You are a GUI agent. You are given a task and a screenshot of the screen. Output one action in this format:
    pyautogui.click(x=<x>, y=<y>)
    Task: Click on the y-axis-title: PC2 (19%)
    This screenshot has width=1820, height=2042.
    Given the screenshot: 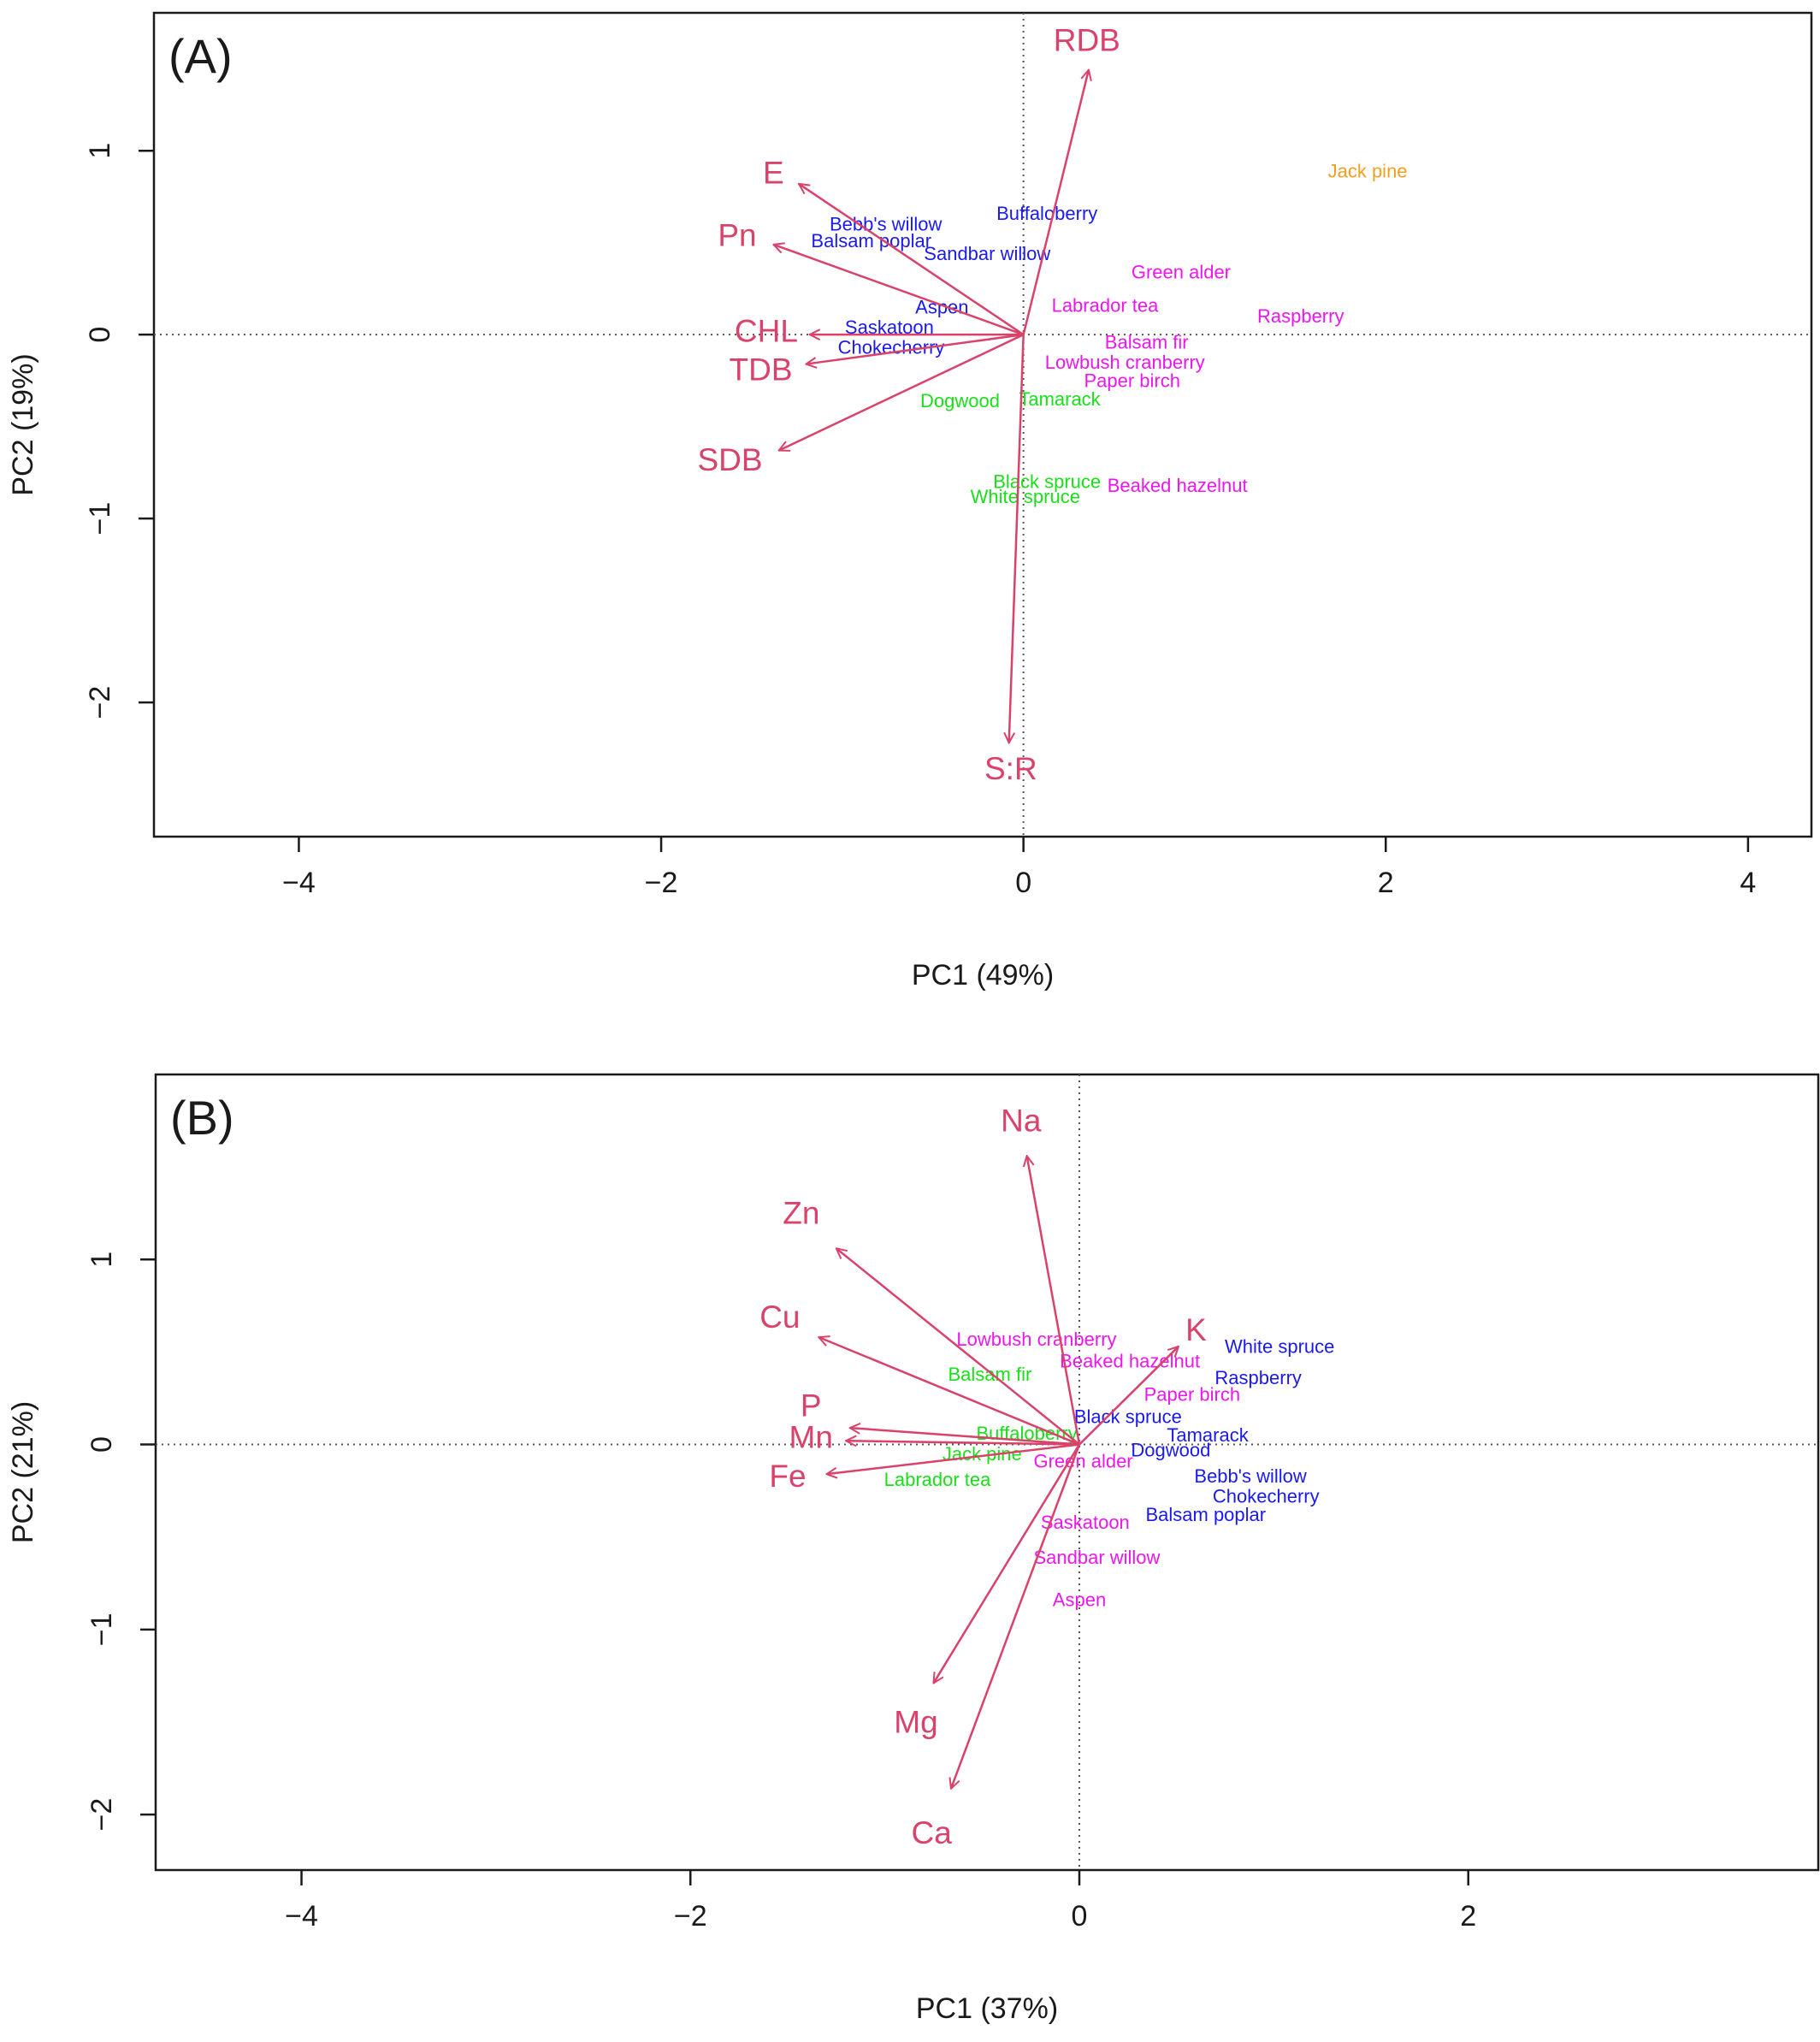 What is the action you would take?
    pyautogui.click(x=23, y=424)
    